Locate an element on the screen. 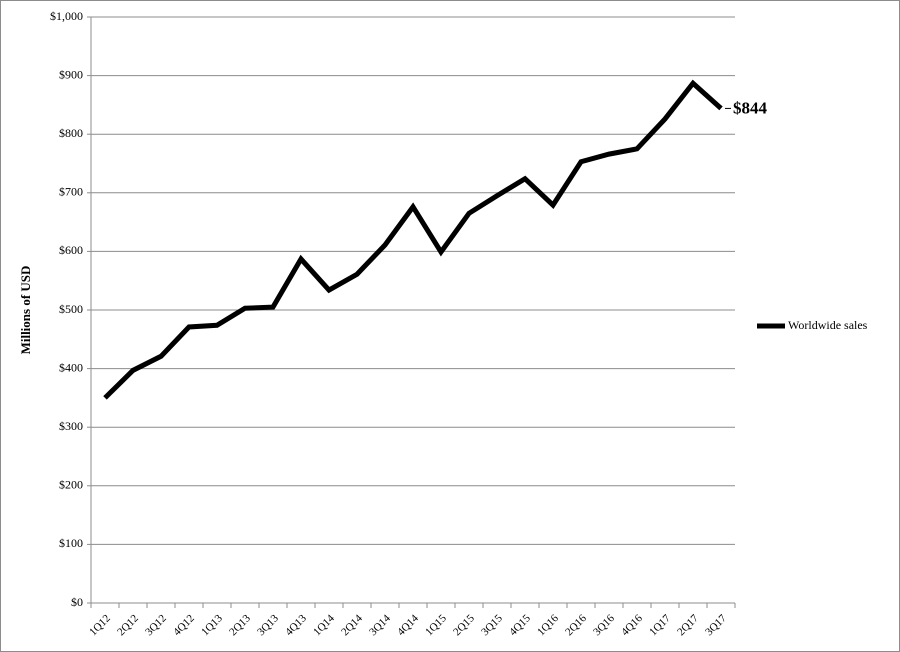 The image size is (900, 652). y-tick-label: $1,000 is located at coordinates (66, 16).